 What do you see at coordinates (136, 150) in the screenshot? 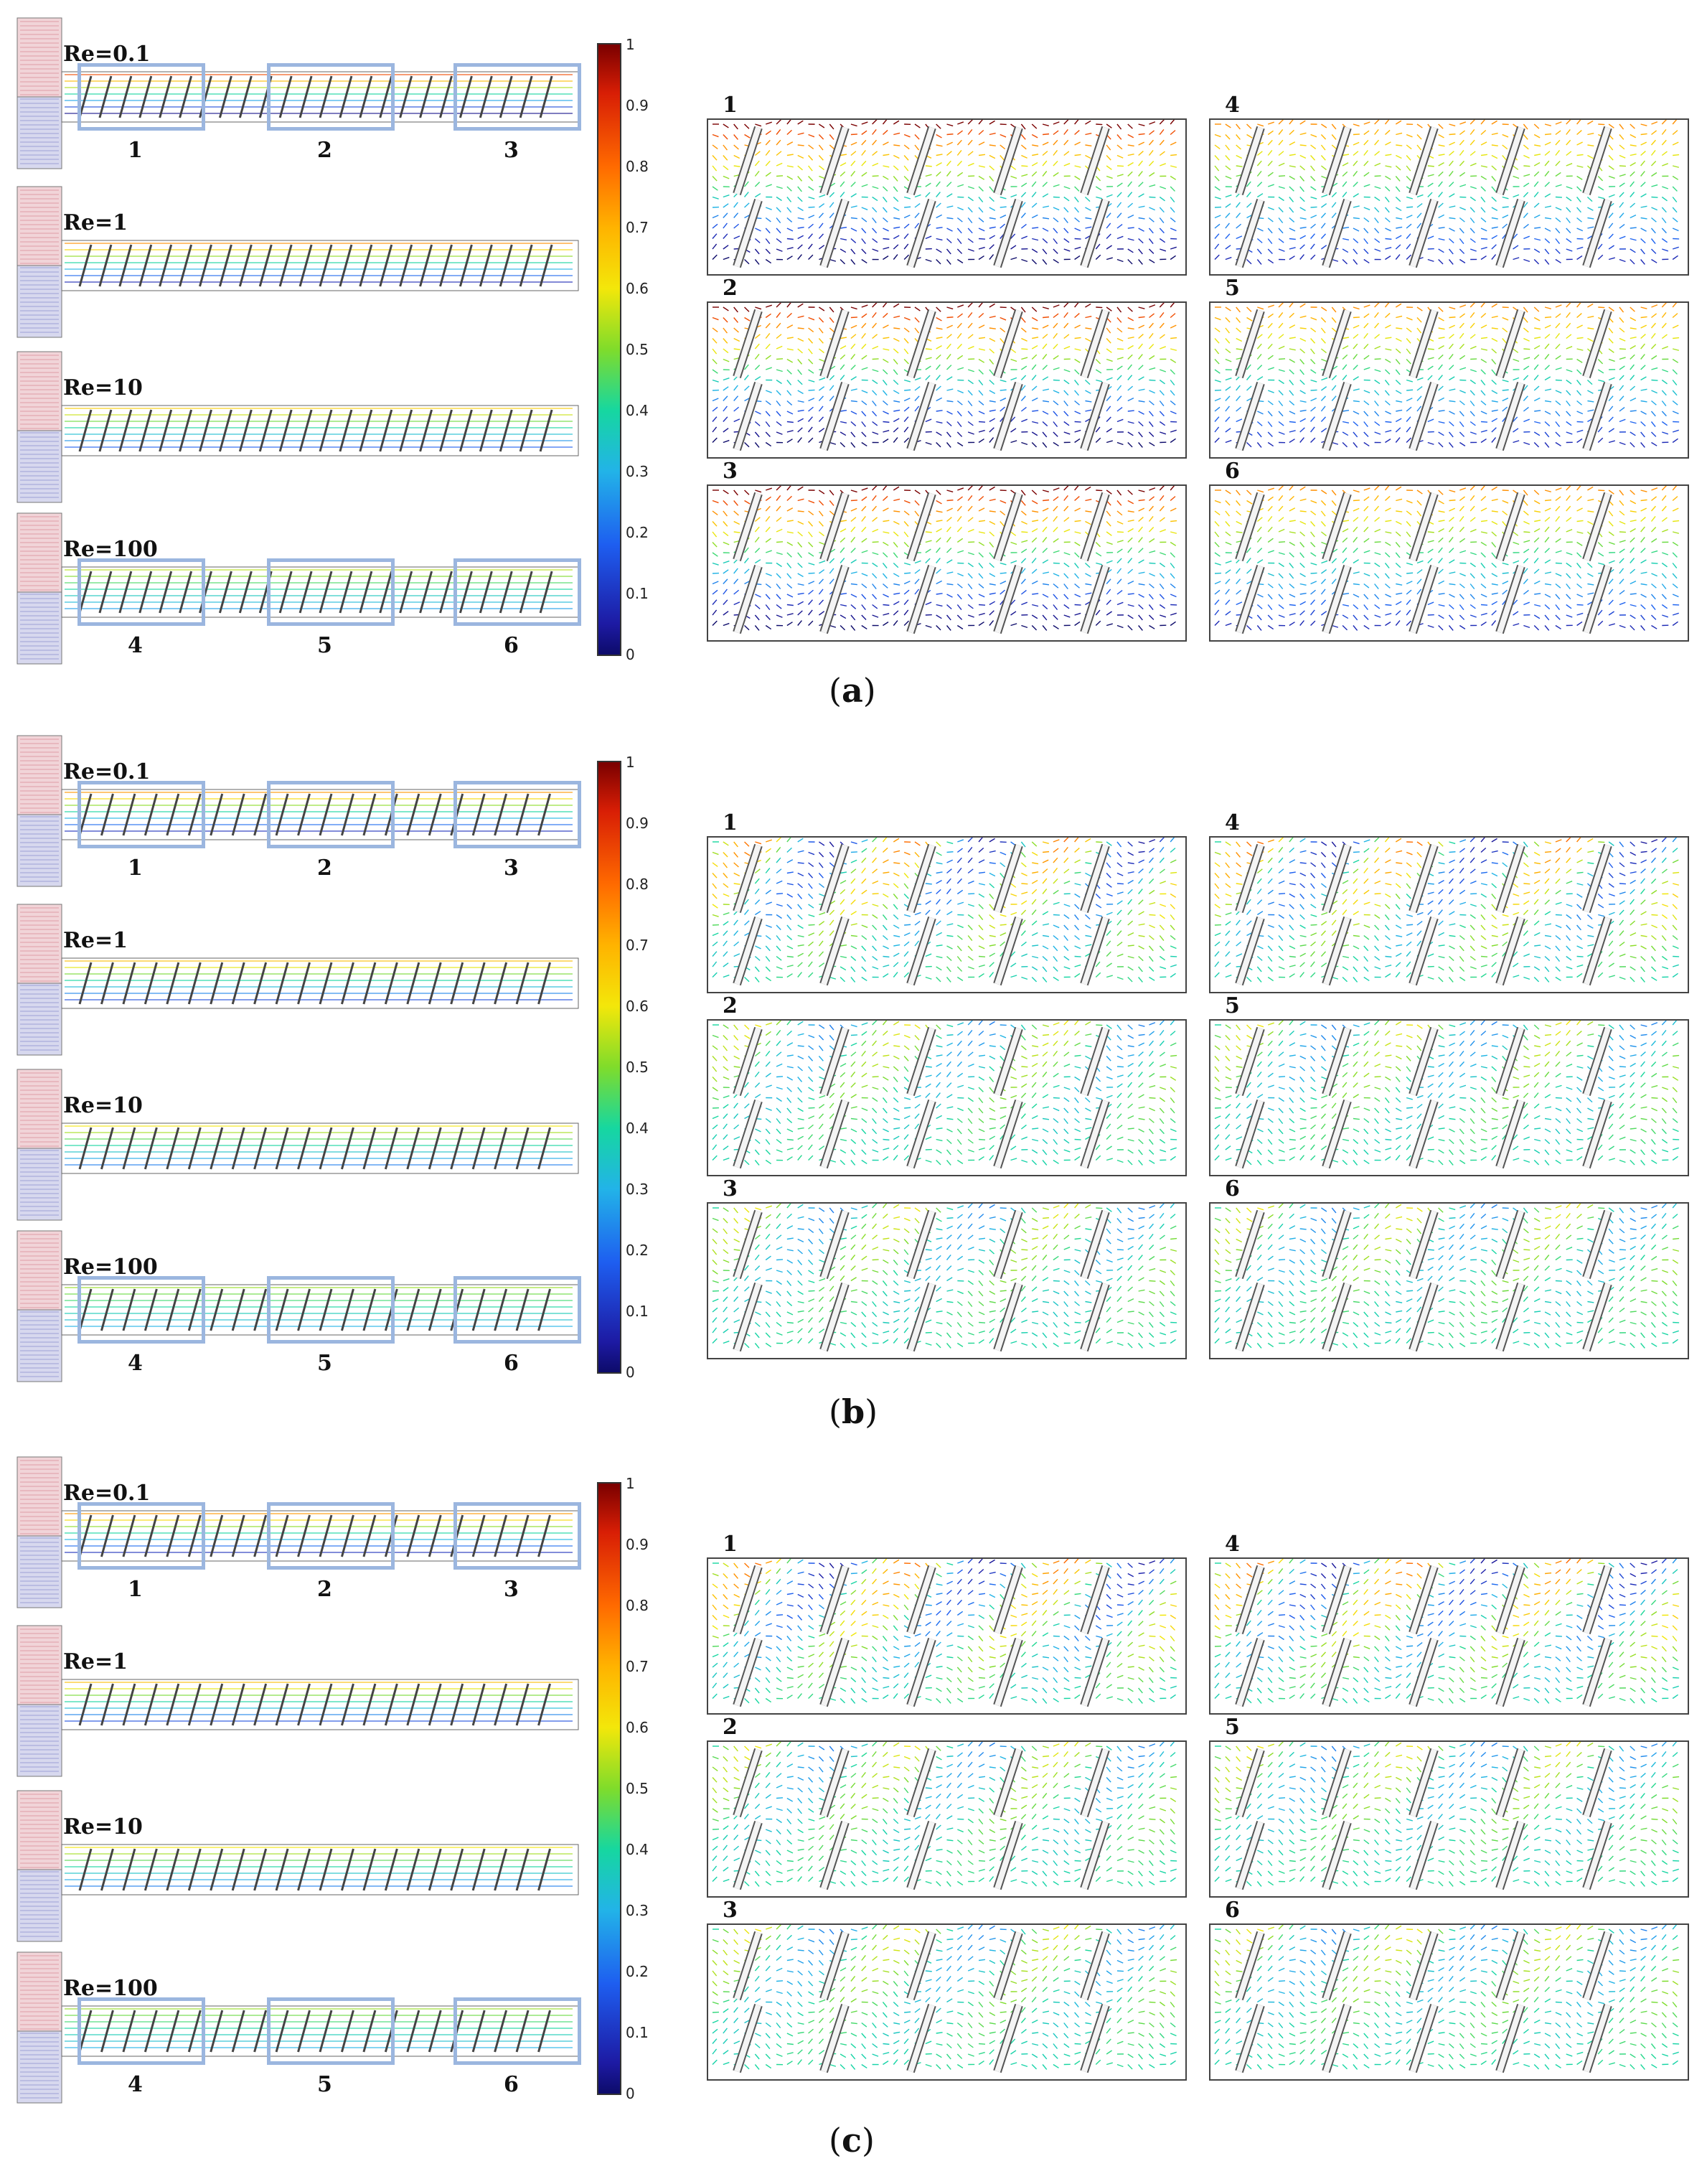
I see `highlight-box-number: 1` at bounding box center [136, 150].